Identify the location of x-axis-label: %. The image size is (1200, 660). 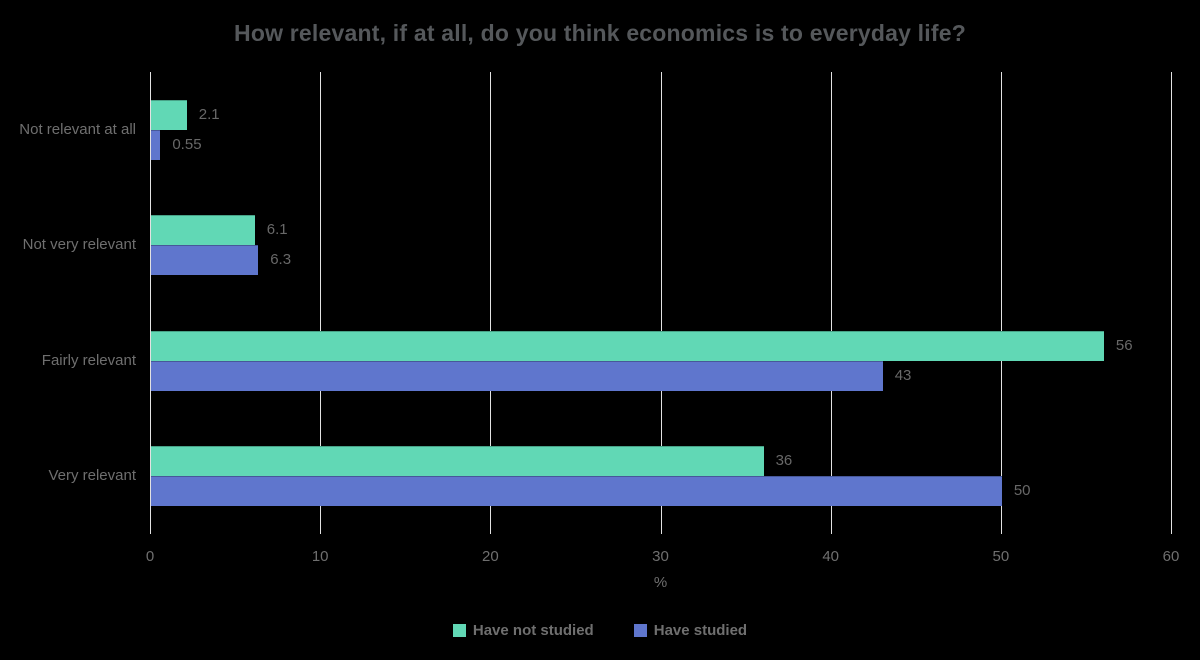
(660, 582).